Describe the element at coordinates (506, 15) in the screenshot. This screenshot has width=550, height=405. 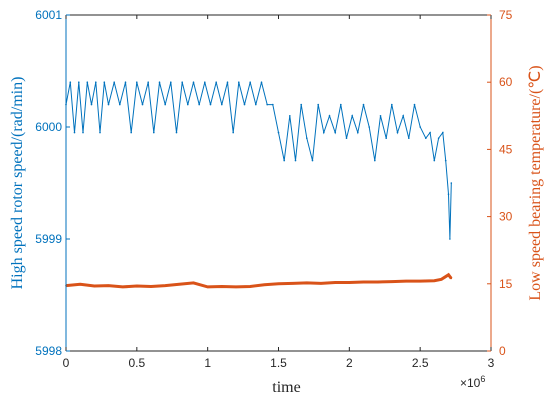
I see `y-right-tick-label: 75` at that location.